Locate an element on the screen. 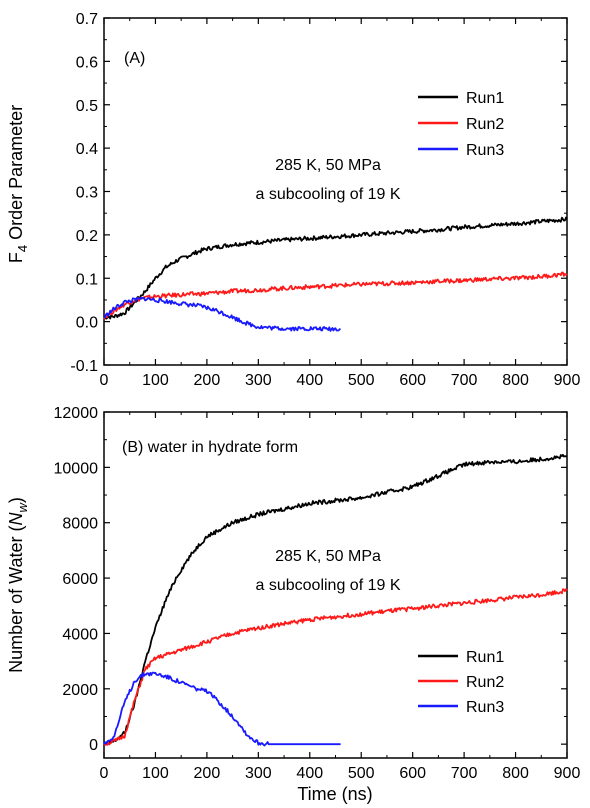 The image size is (590, 808). y-label-main: Number of Water ( is located at coordinates (16, 599).